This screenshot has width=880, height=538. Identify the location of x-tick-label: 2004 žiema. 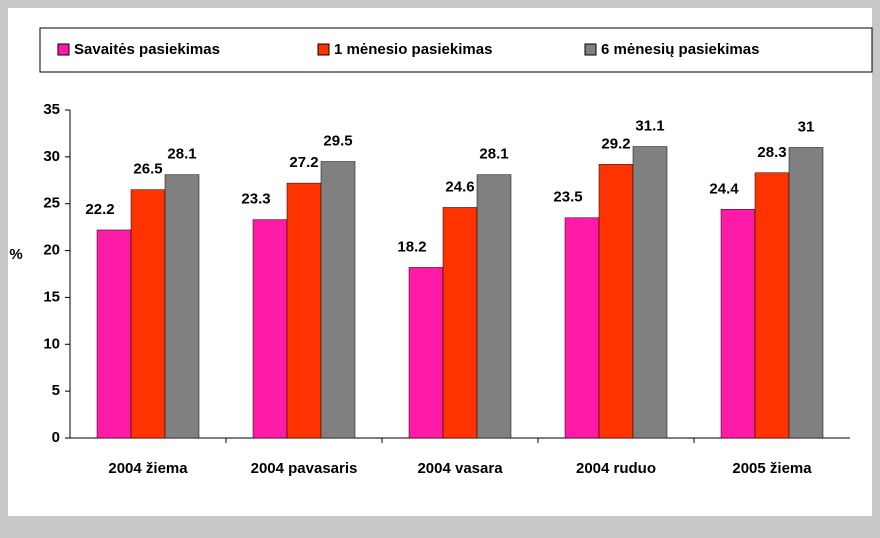
(148, 468).